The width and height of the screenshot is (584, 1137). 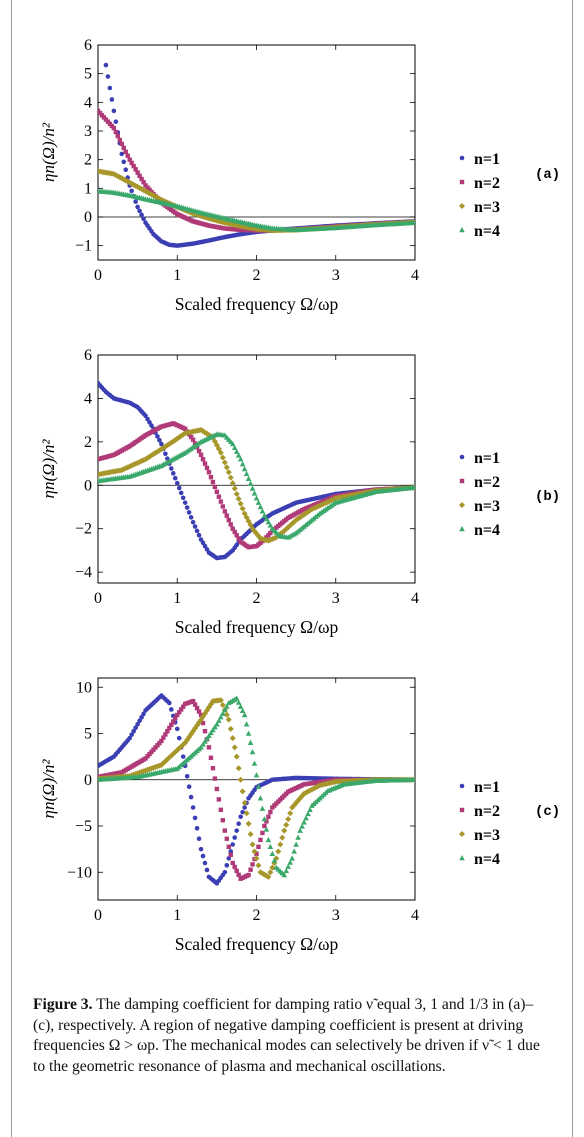 What do you see at coordinates (487, 482) in the screenshot?
I see `legend-entry: n=2` at bounding box center [487, 482].